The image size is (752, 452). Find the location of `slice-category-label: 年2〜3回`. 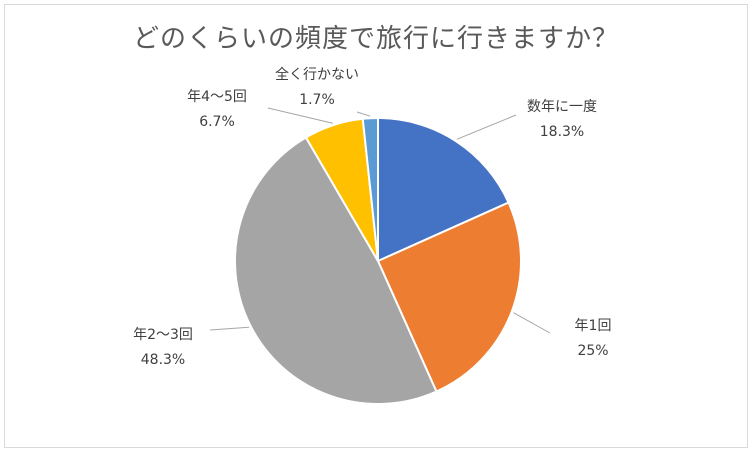

slice-category-label: 年2〜3回 is located at coordinates (163, 335).